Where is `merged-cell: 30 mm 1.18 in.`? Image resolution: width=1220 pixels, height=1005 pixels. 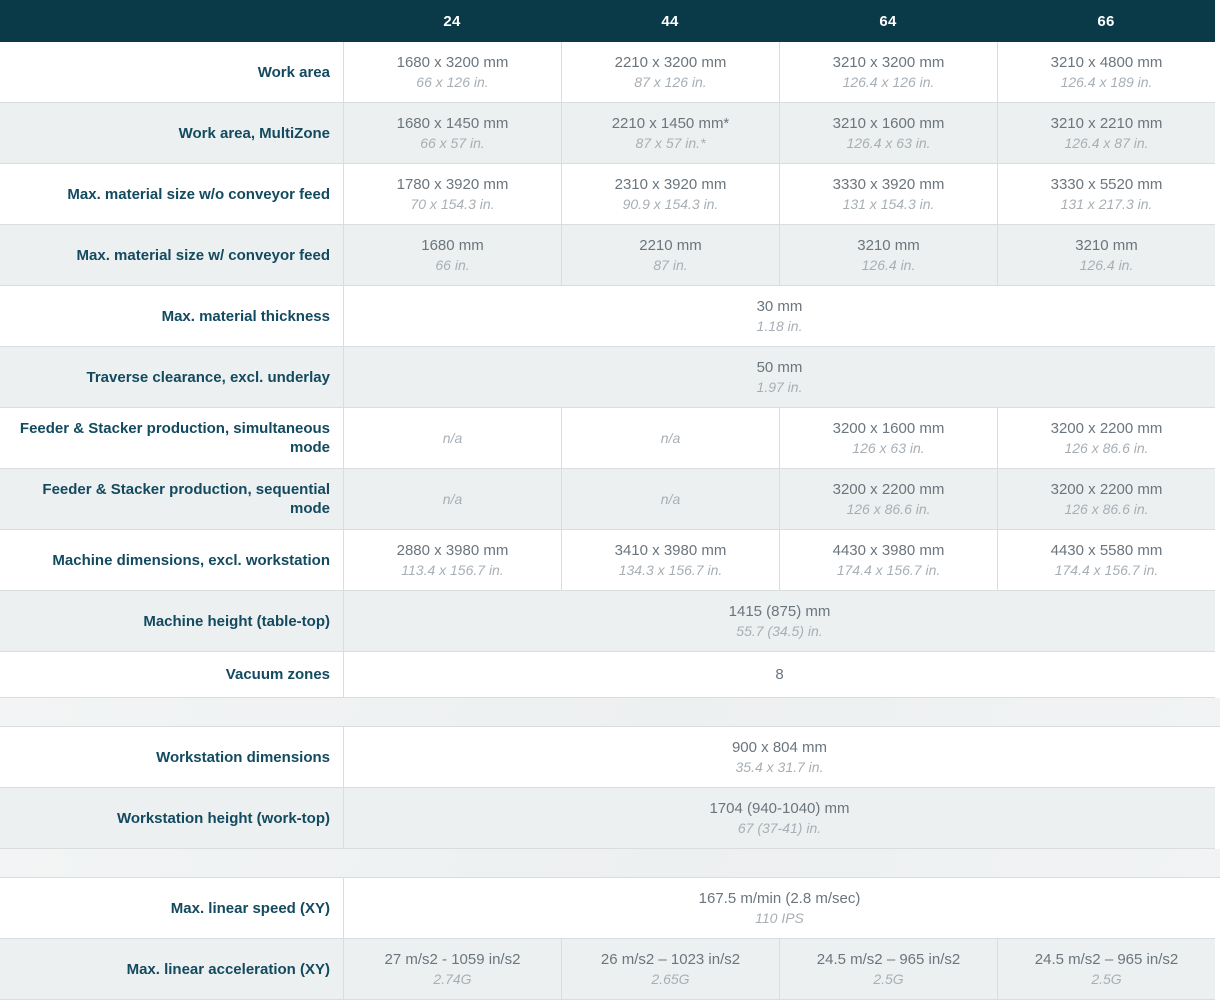 merged-cell: 30 mm 1.18 in. is located at coordinates (779, 316).